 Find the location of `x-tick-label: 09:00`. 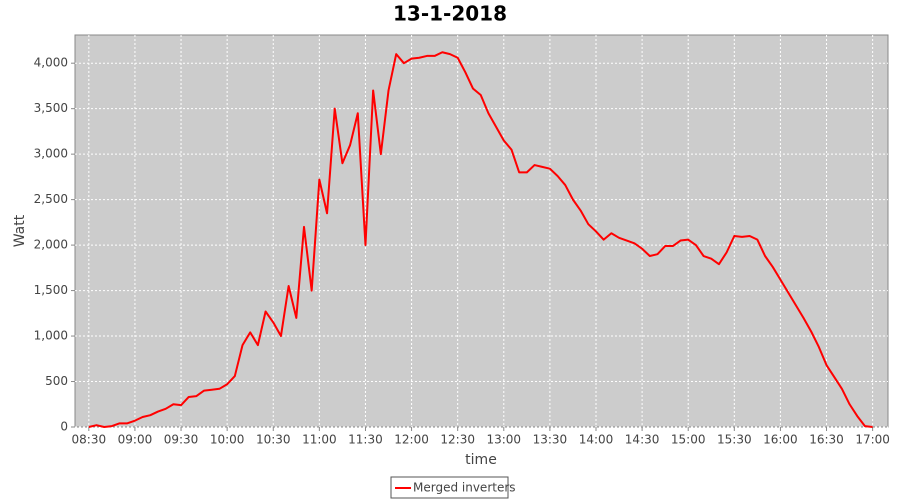

x-tick-label: 09:00 is located at coordinates (135, 440).